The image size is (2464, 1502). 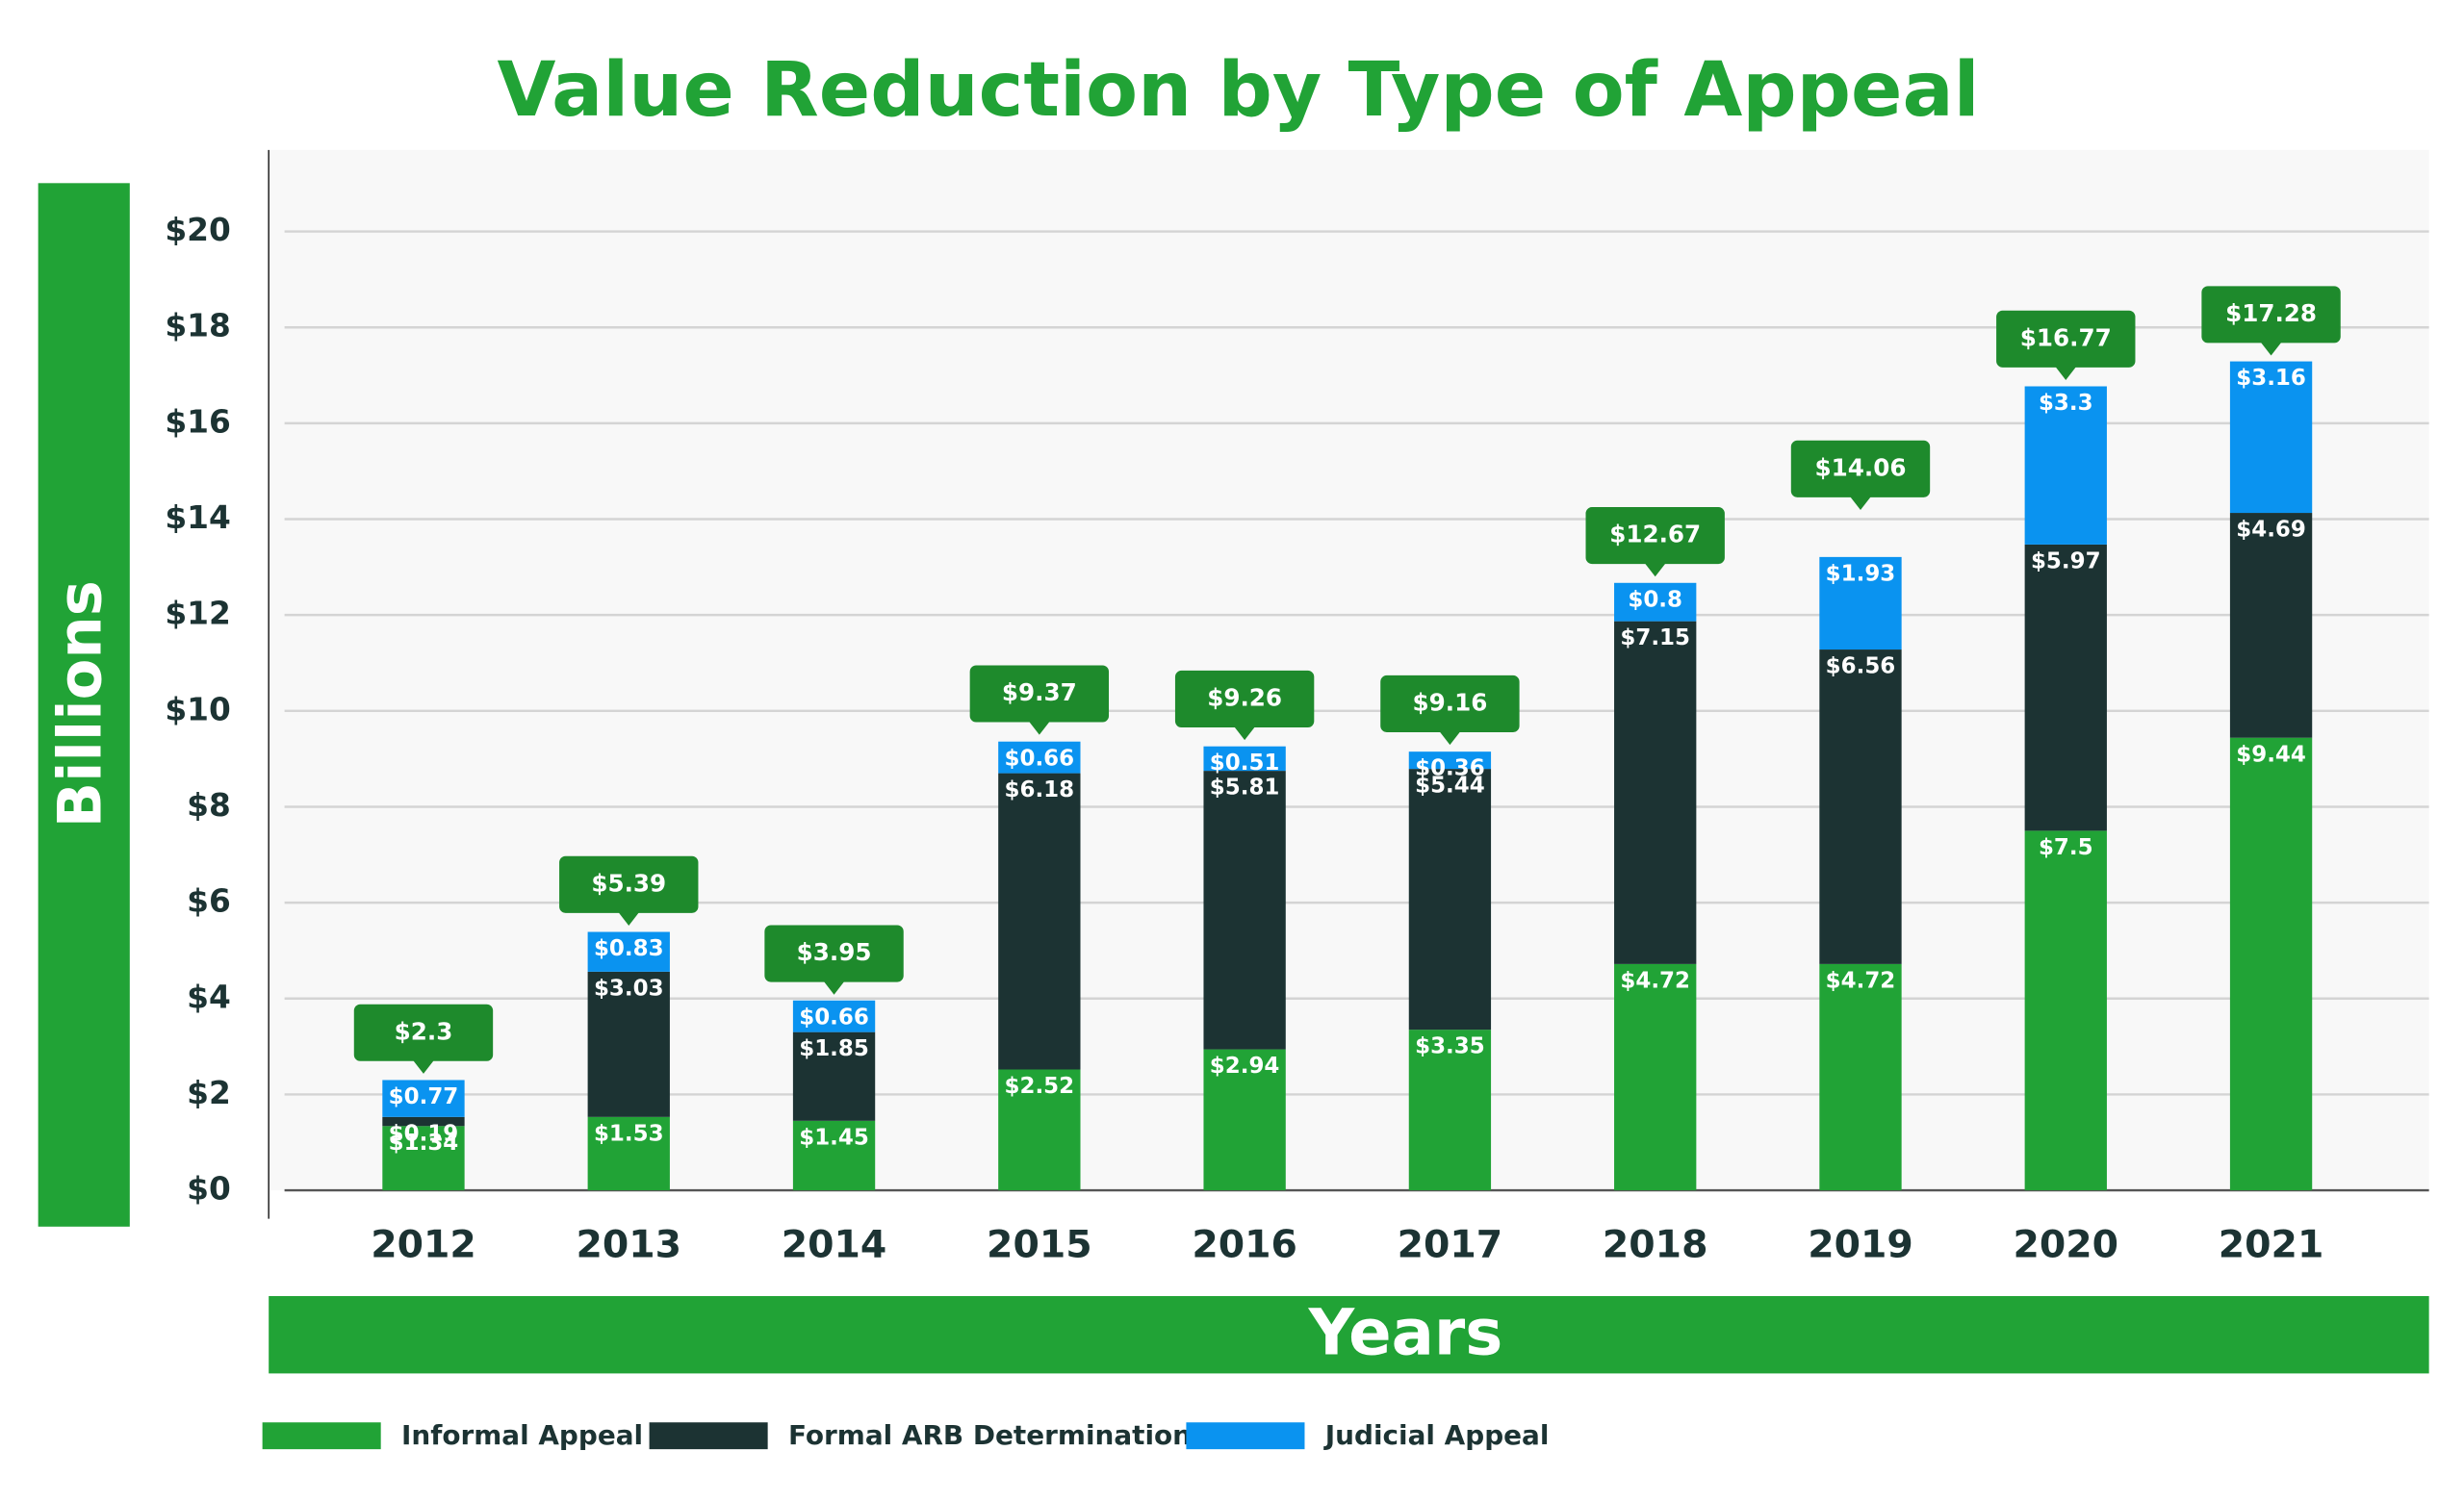 I want to click on data-label: $1.53, so click(x=629, y=1133).